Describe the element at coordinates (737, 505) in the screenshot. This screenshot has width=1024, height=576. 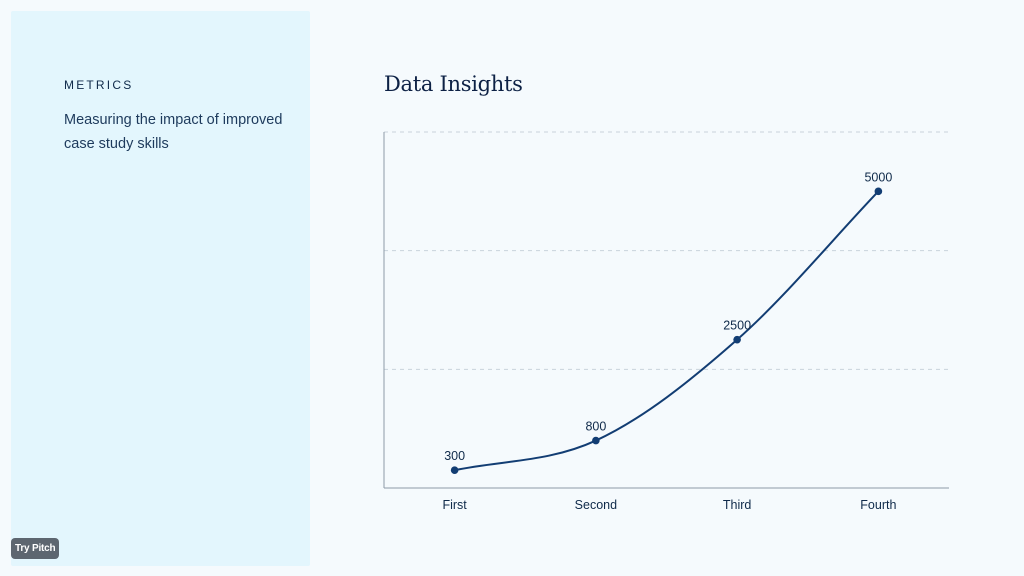
I see `x-tick-label: Third` at that location.